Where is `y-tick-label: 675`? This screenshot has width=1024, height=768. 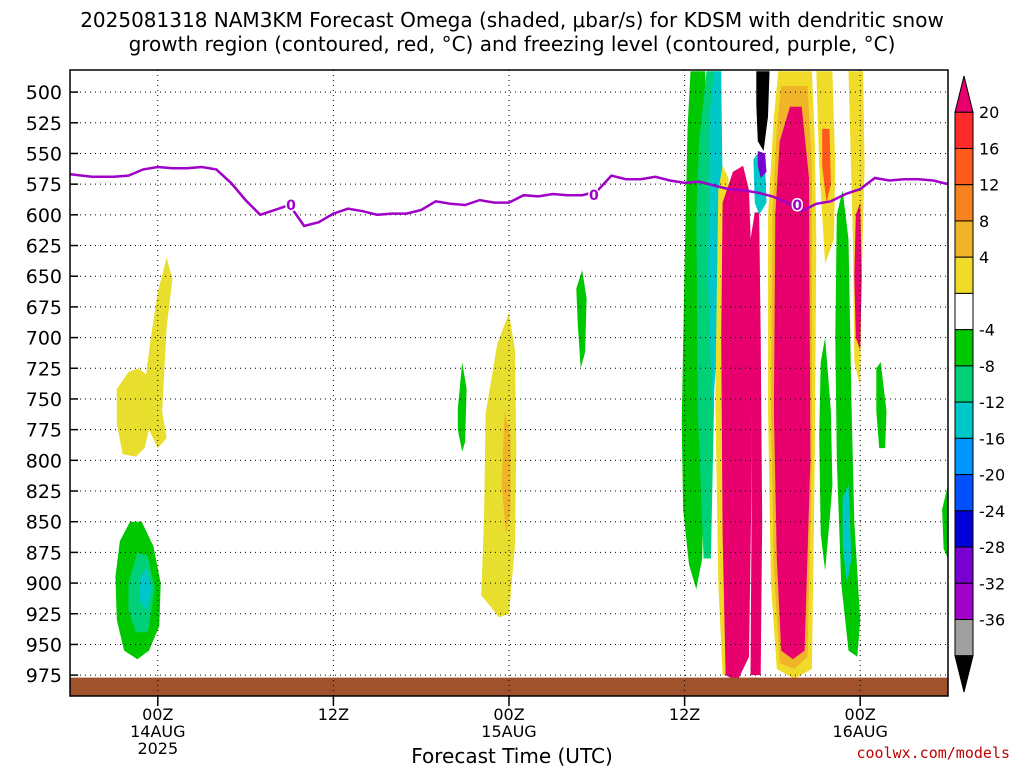 y-tick-label: 675 is located at coordinates (44, 308).